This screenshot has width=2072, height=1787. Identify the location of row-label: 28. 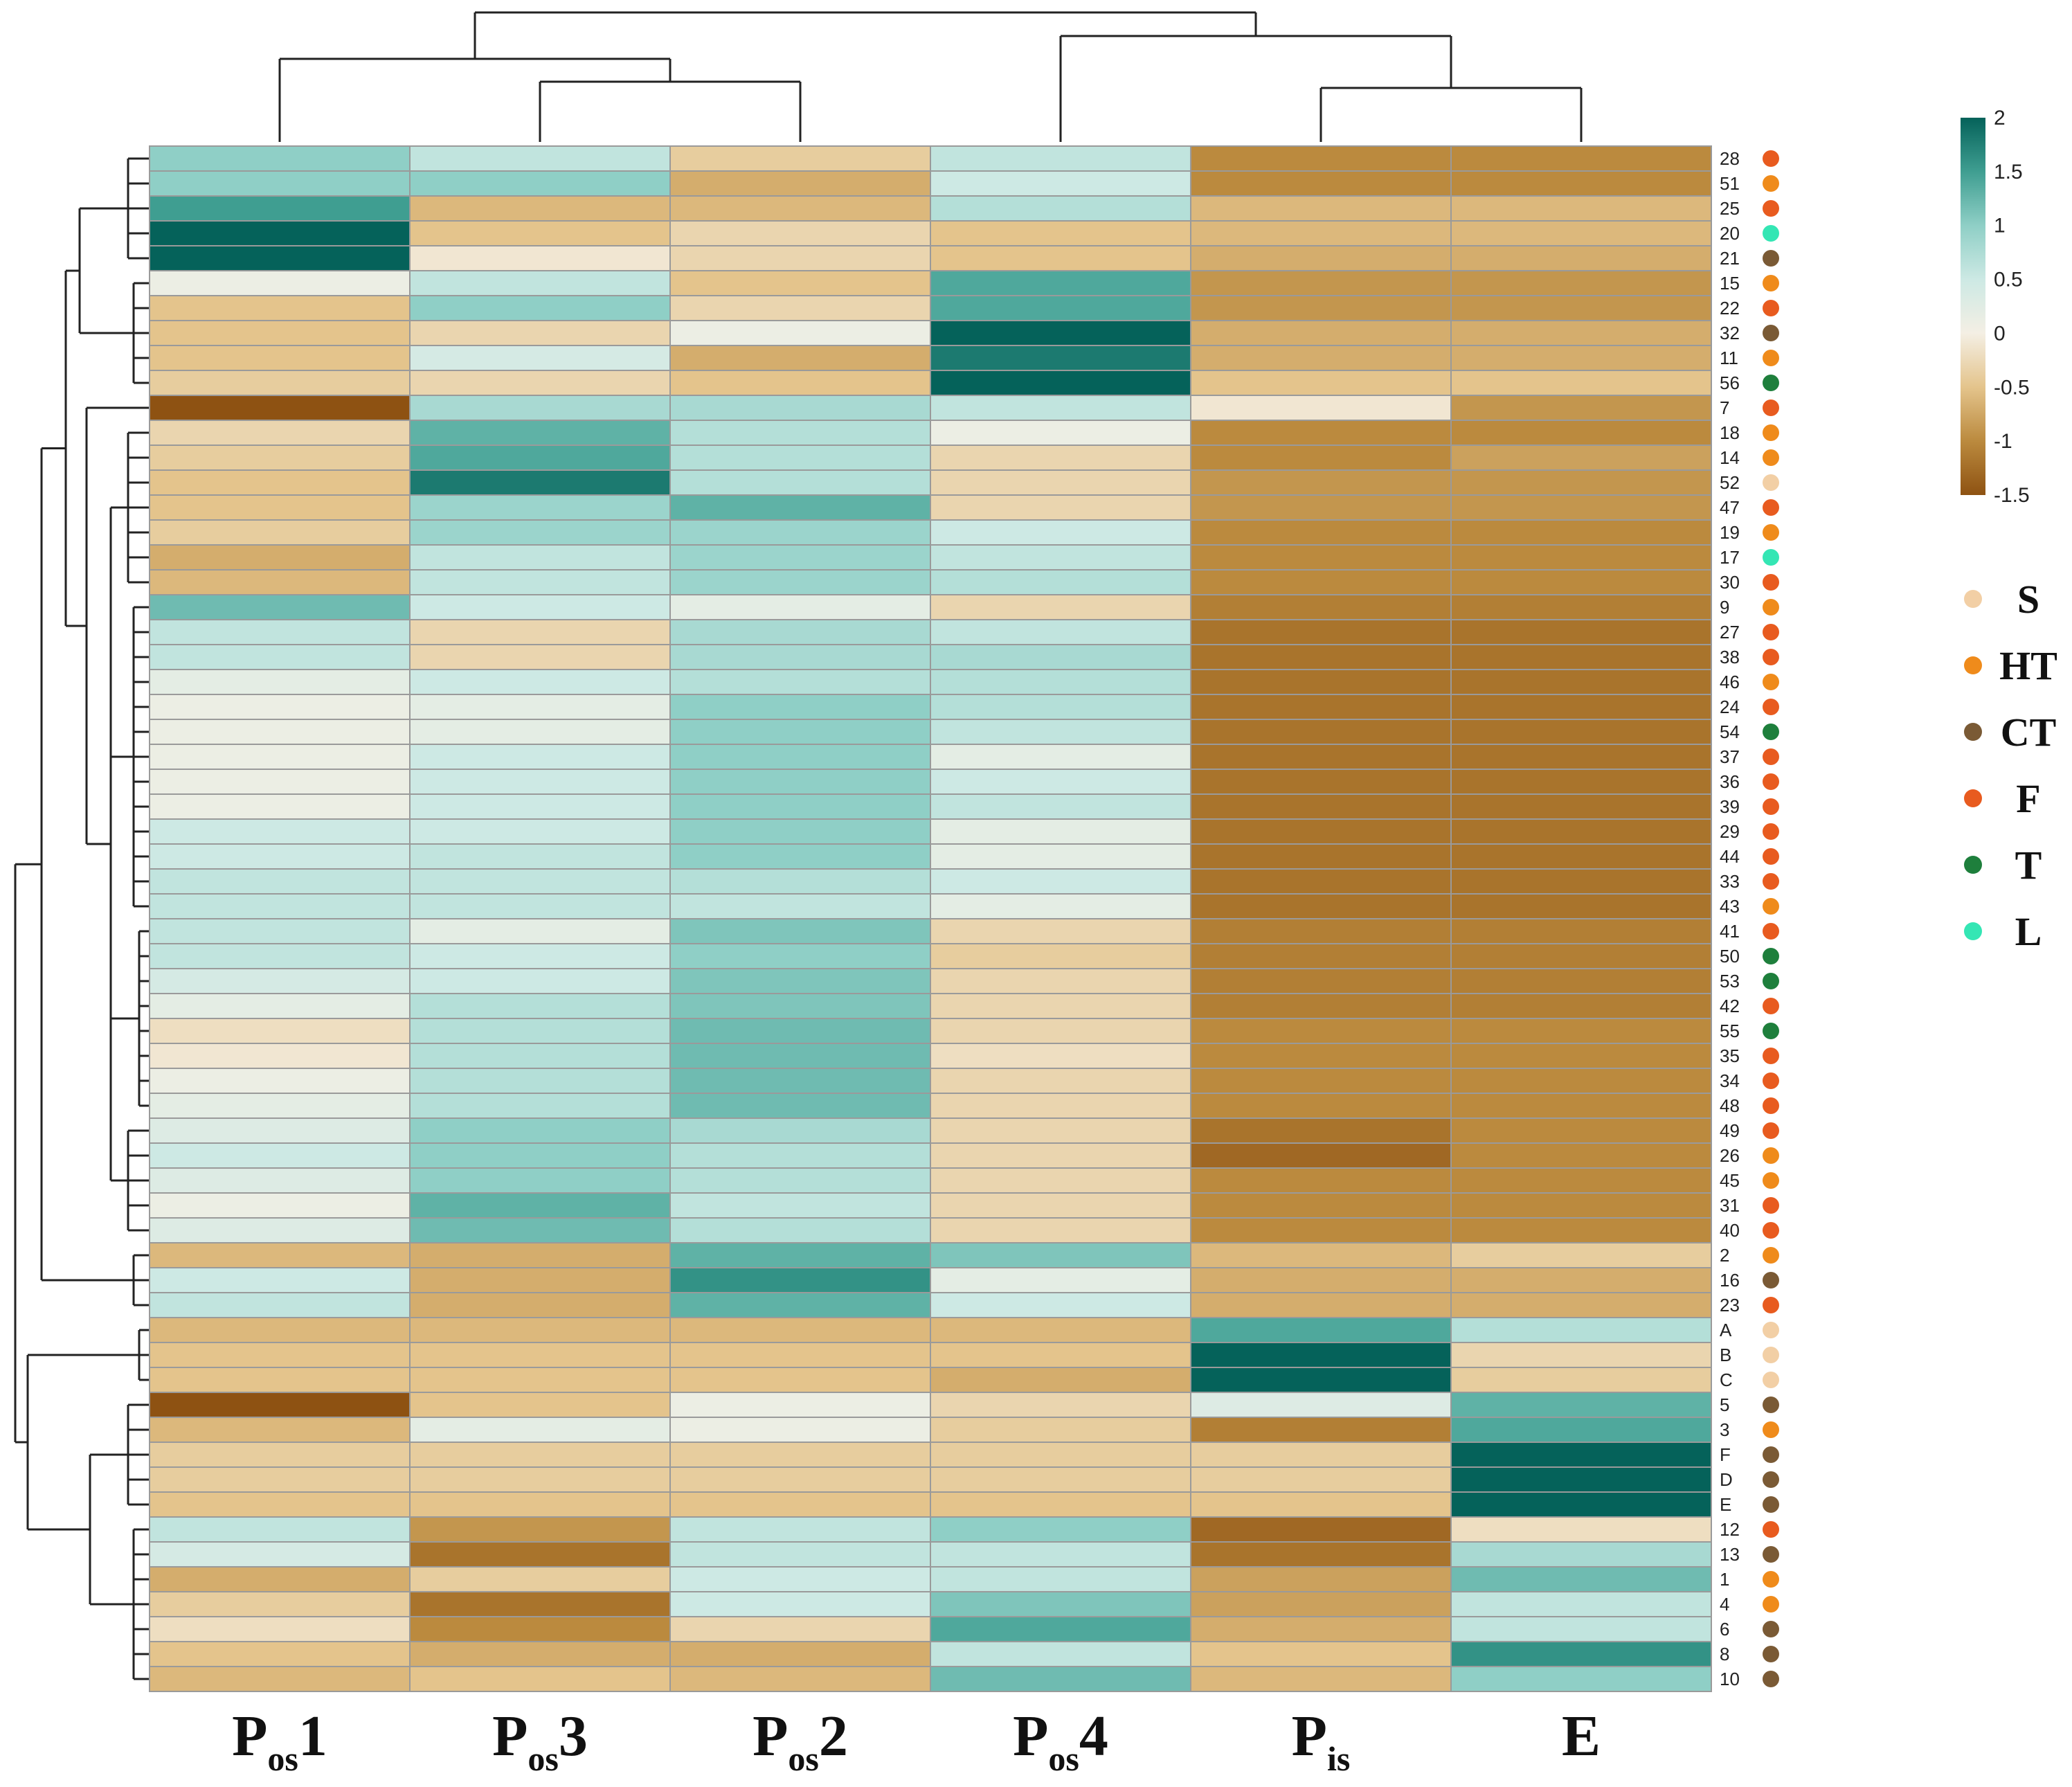
(1730, 158).